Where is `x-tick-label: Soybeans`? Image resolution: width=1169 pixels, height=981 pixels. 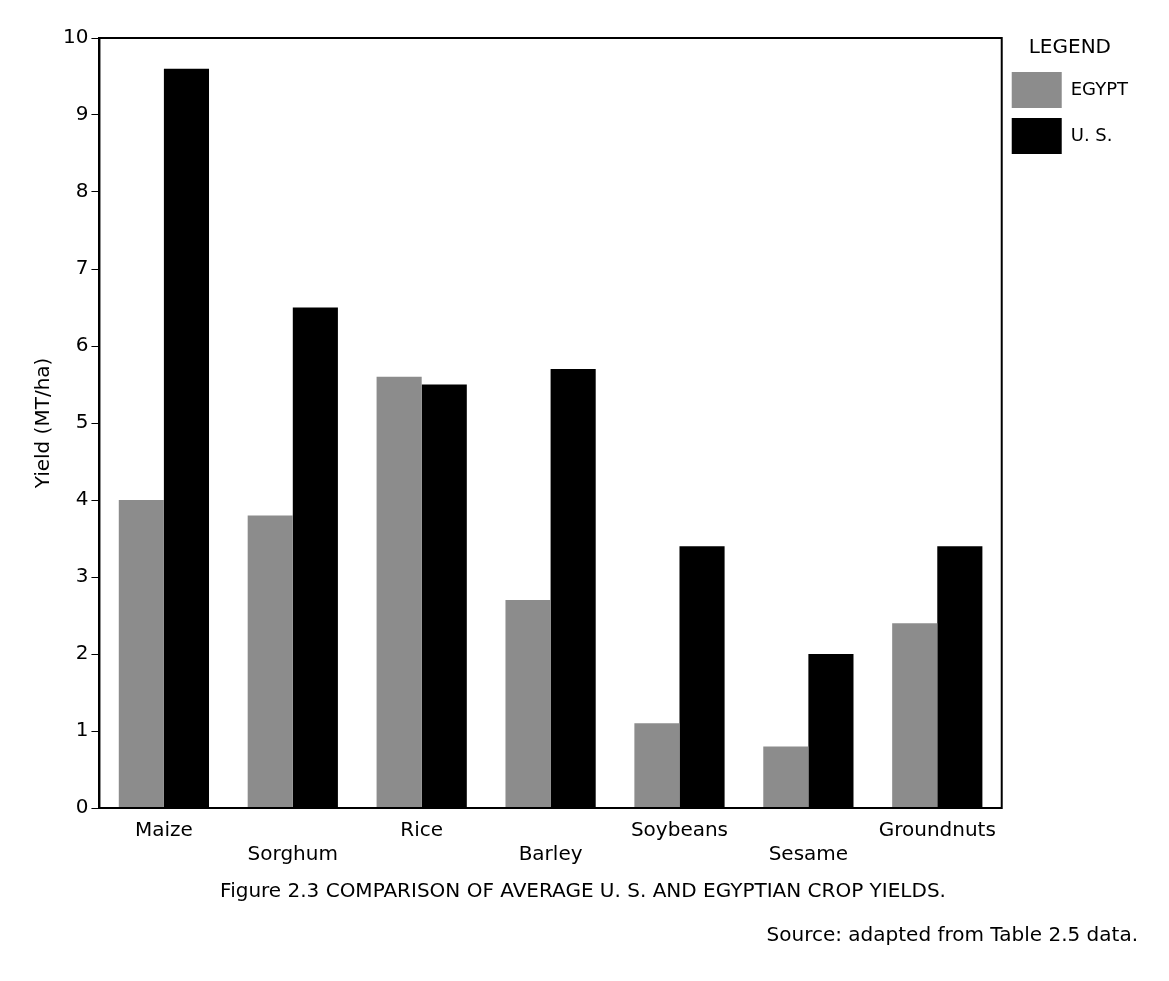 x-tick-label: Soybeans is located at coordinates (679, 829).